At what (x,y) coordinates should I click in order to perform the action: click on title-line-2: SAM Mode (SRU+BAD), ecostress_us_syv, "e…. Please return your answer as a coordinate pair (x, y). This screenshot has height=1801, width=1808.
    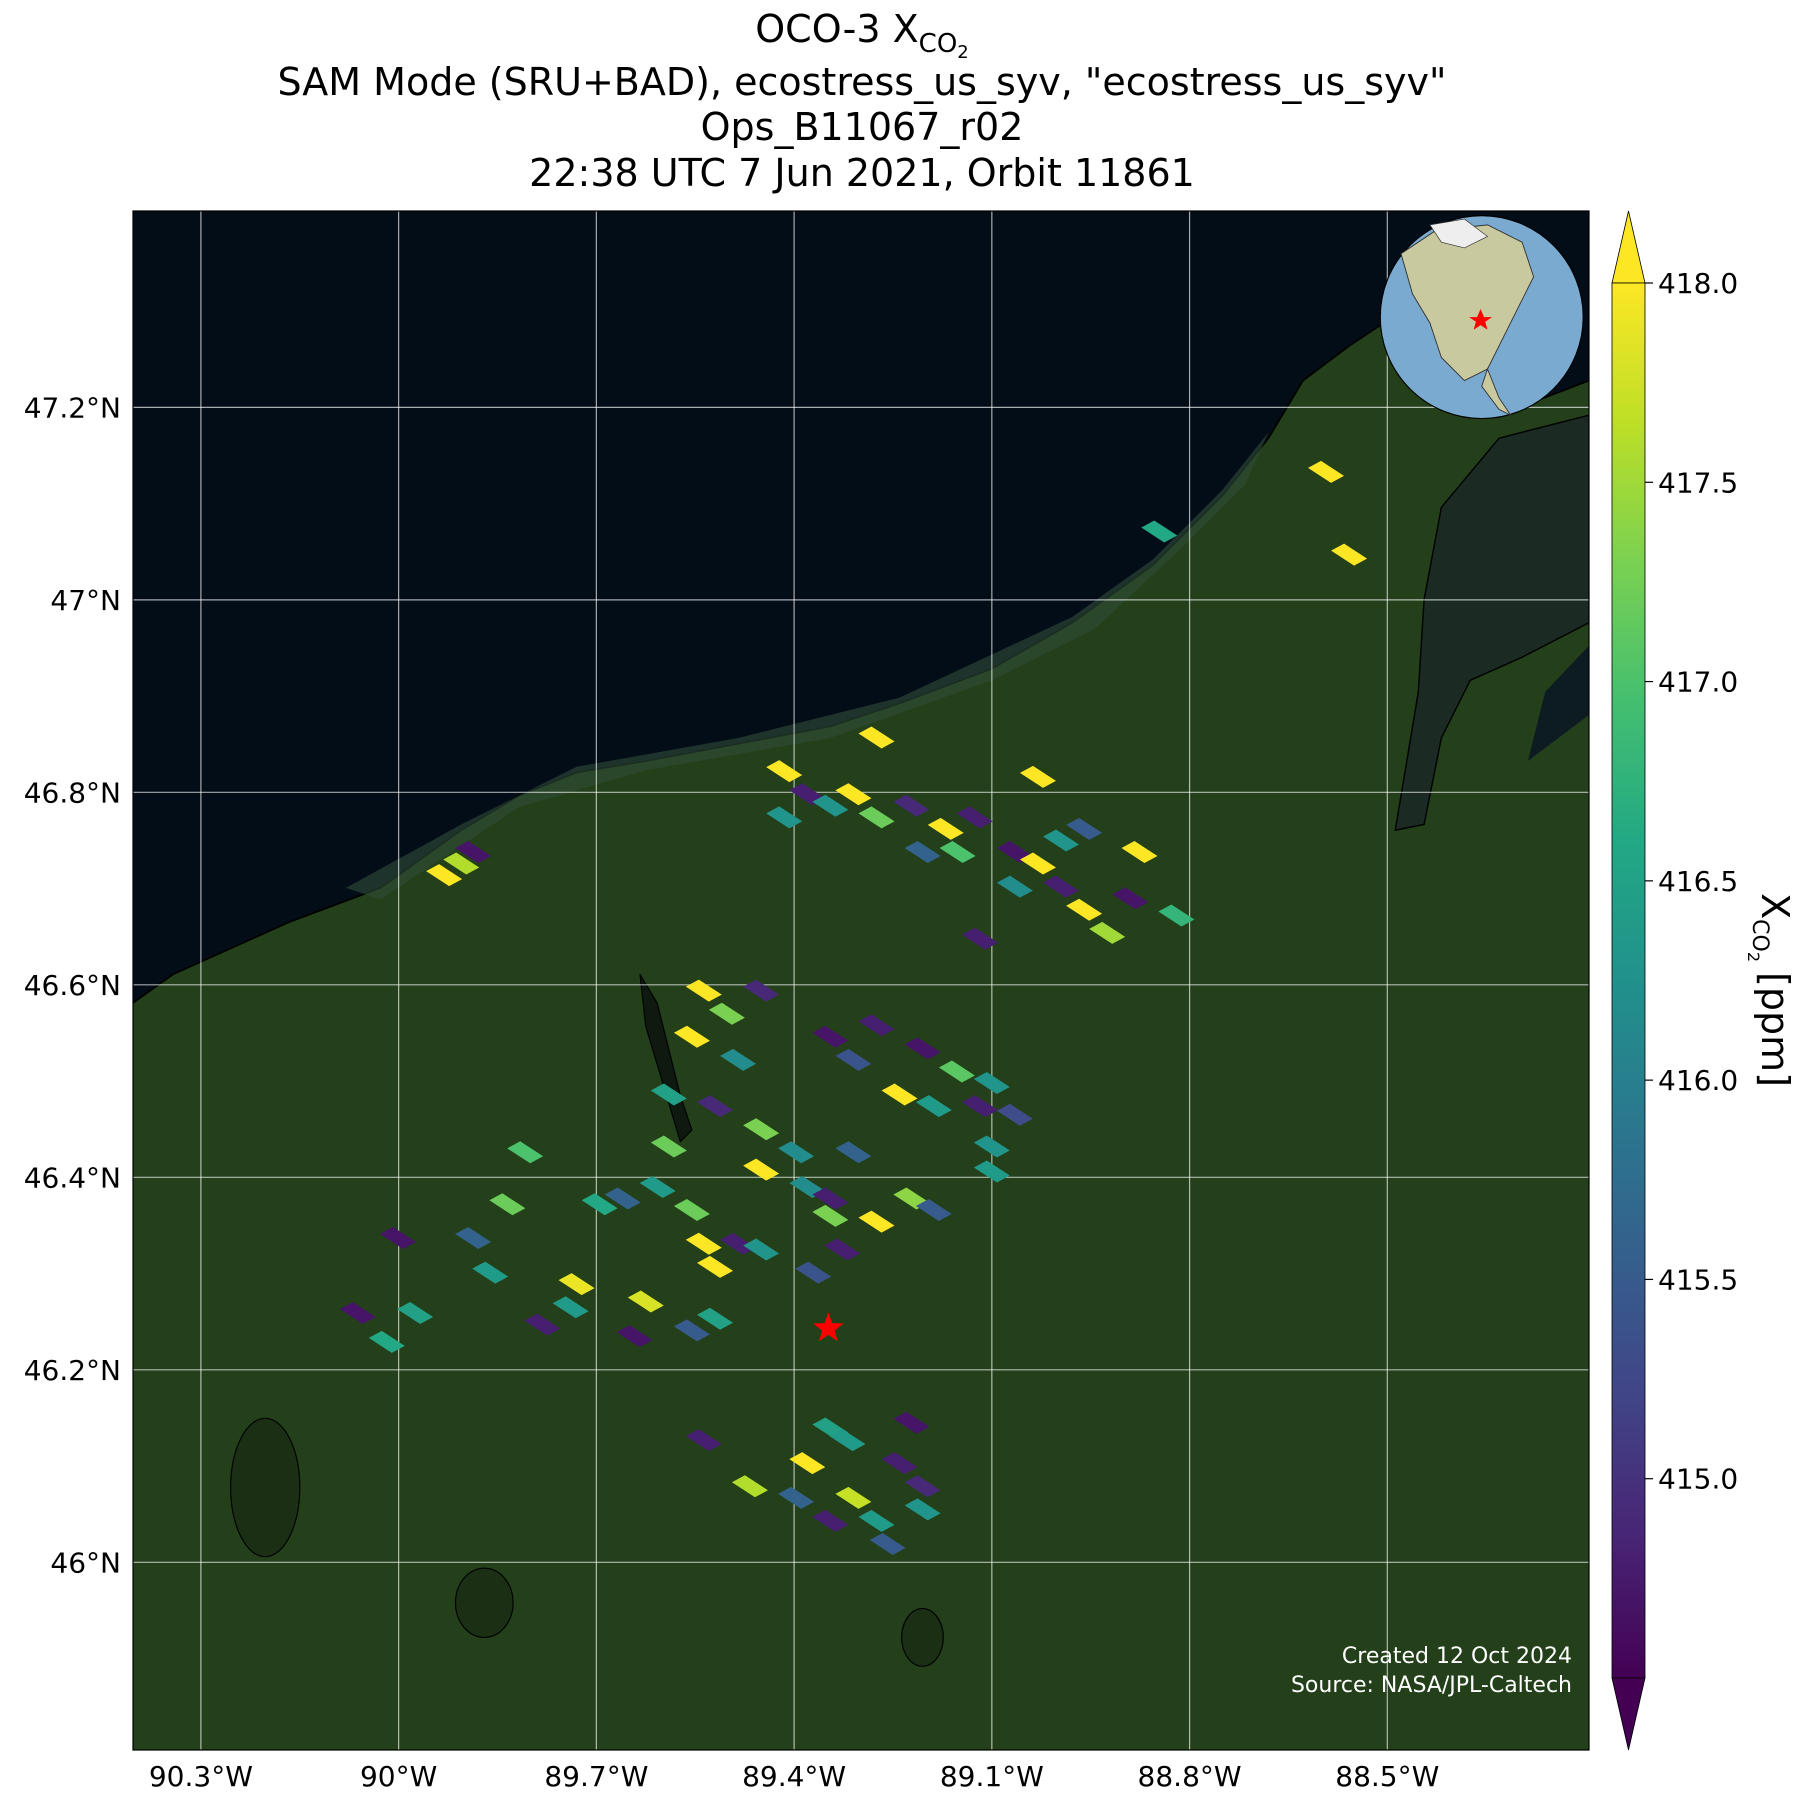
    Looking at the image, I should click on (861, 82).